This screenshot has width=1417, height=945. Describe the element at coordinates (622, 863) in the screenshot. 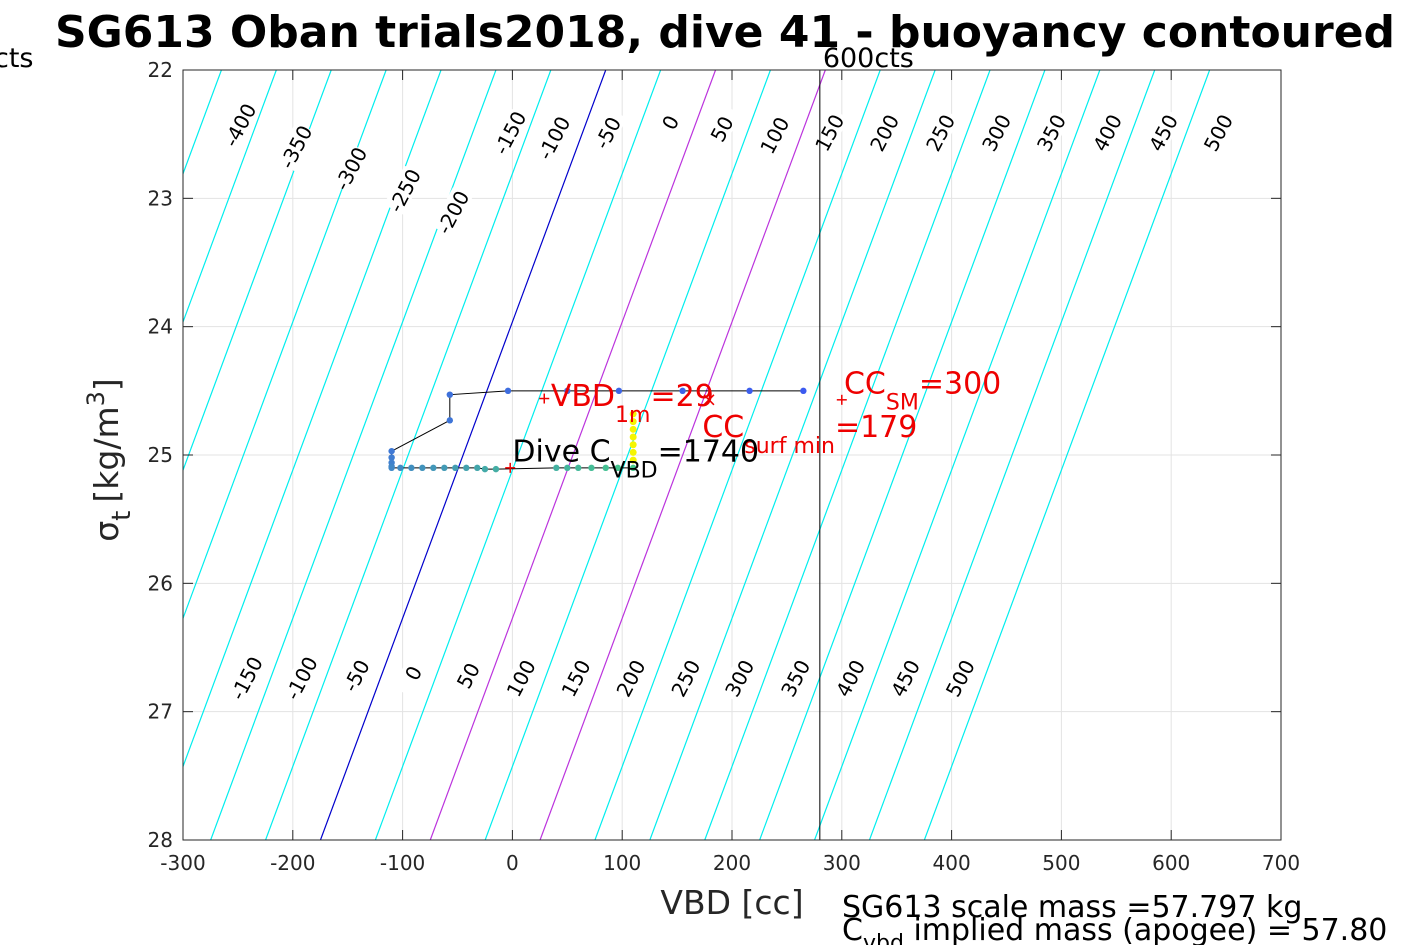

I see `x-tick-label: 100` at that location.